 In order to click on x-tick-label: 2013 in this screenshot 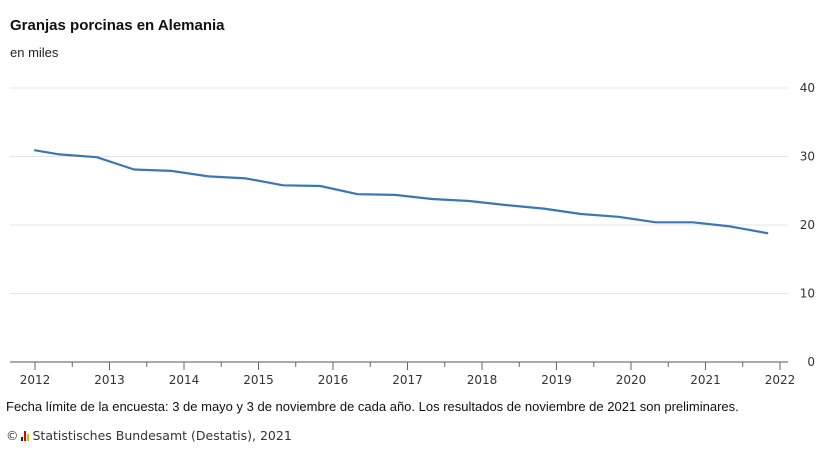, I will do `click(109, 380)`.